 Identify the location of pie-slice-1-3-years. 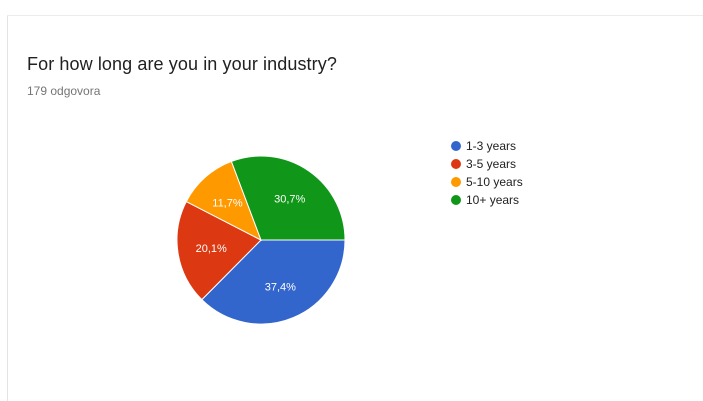
(273, 282).